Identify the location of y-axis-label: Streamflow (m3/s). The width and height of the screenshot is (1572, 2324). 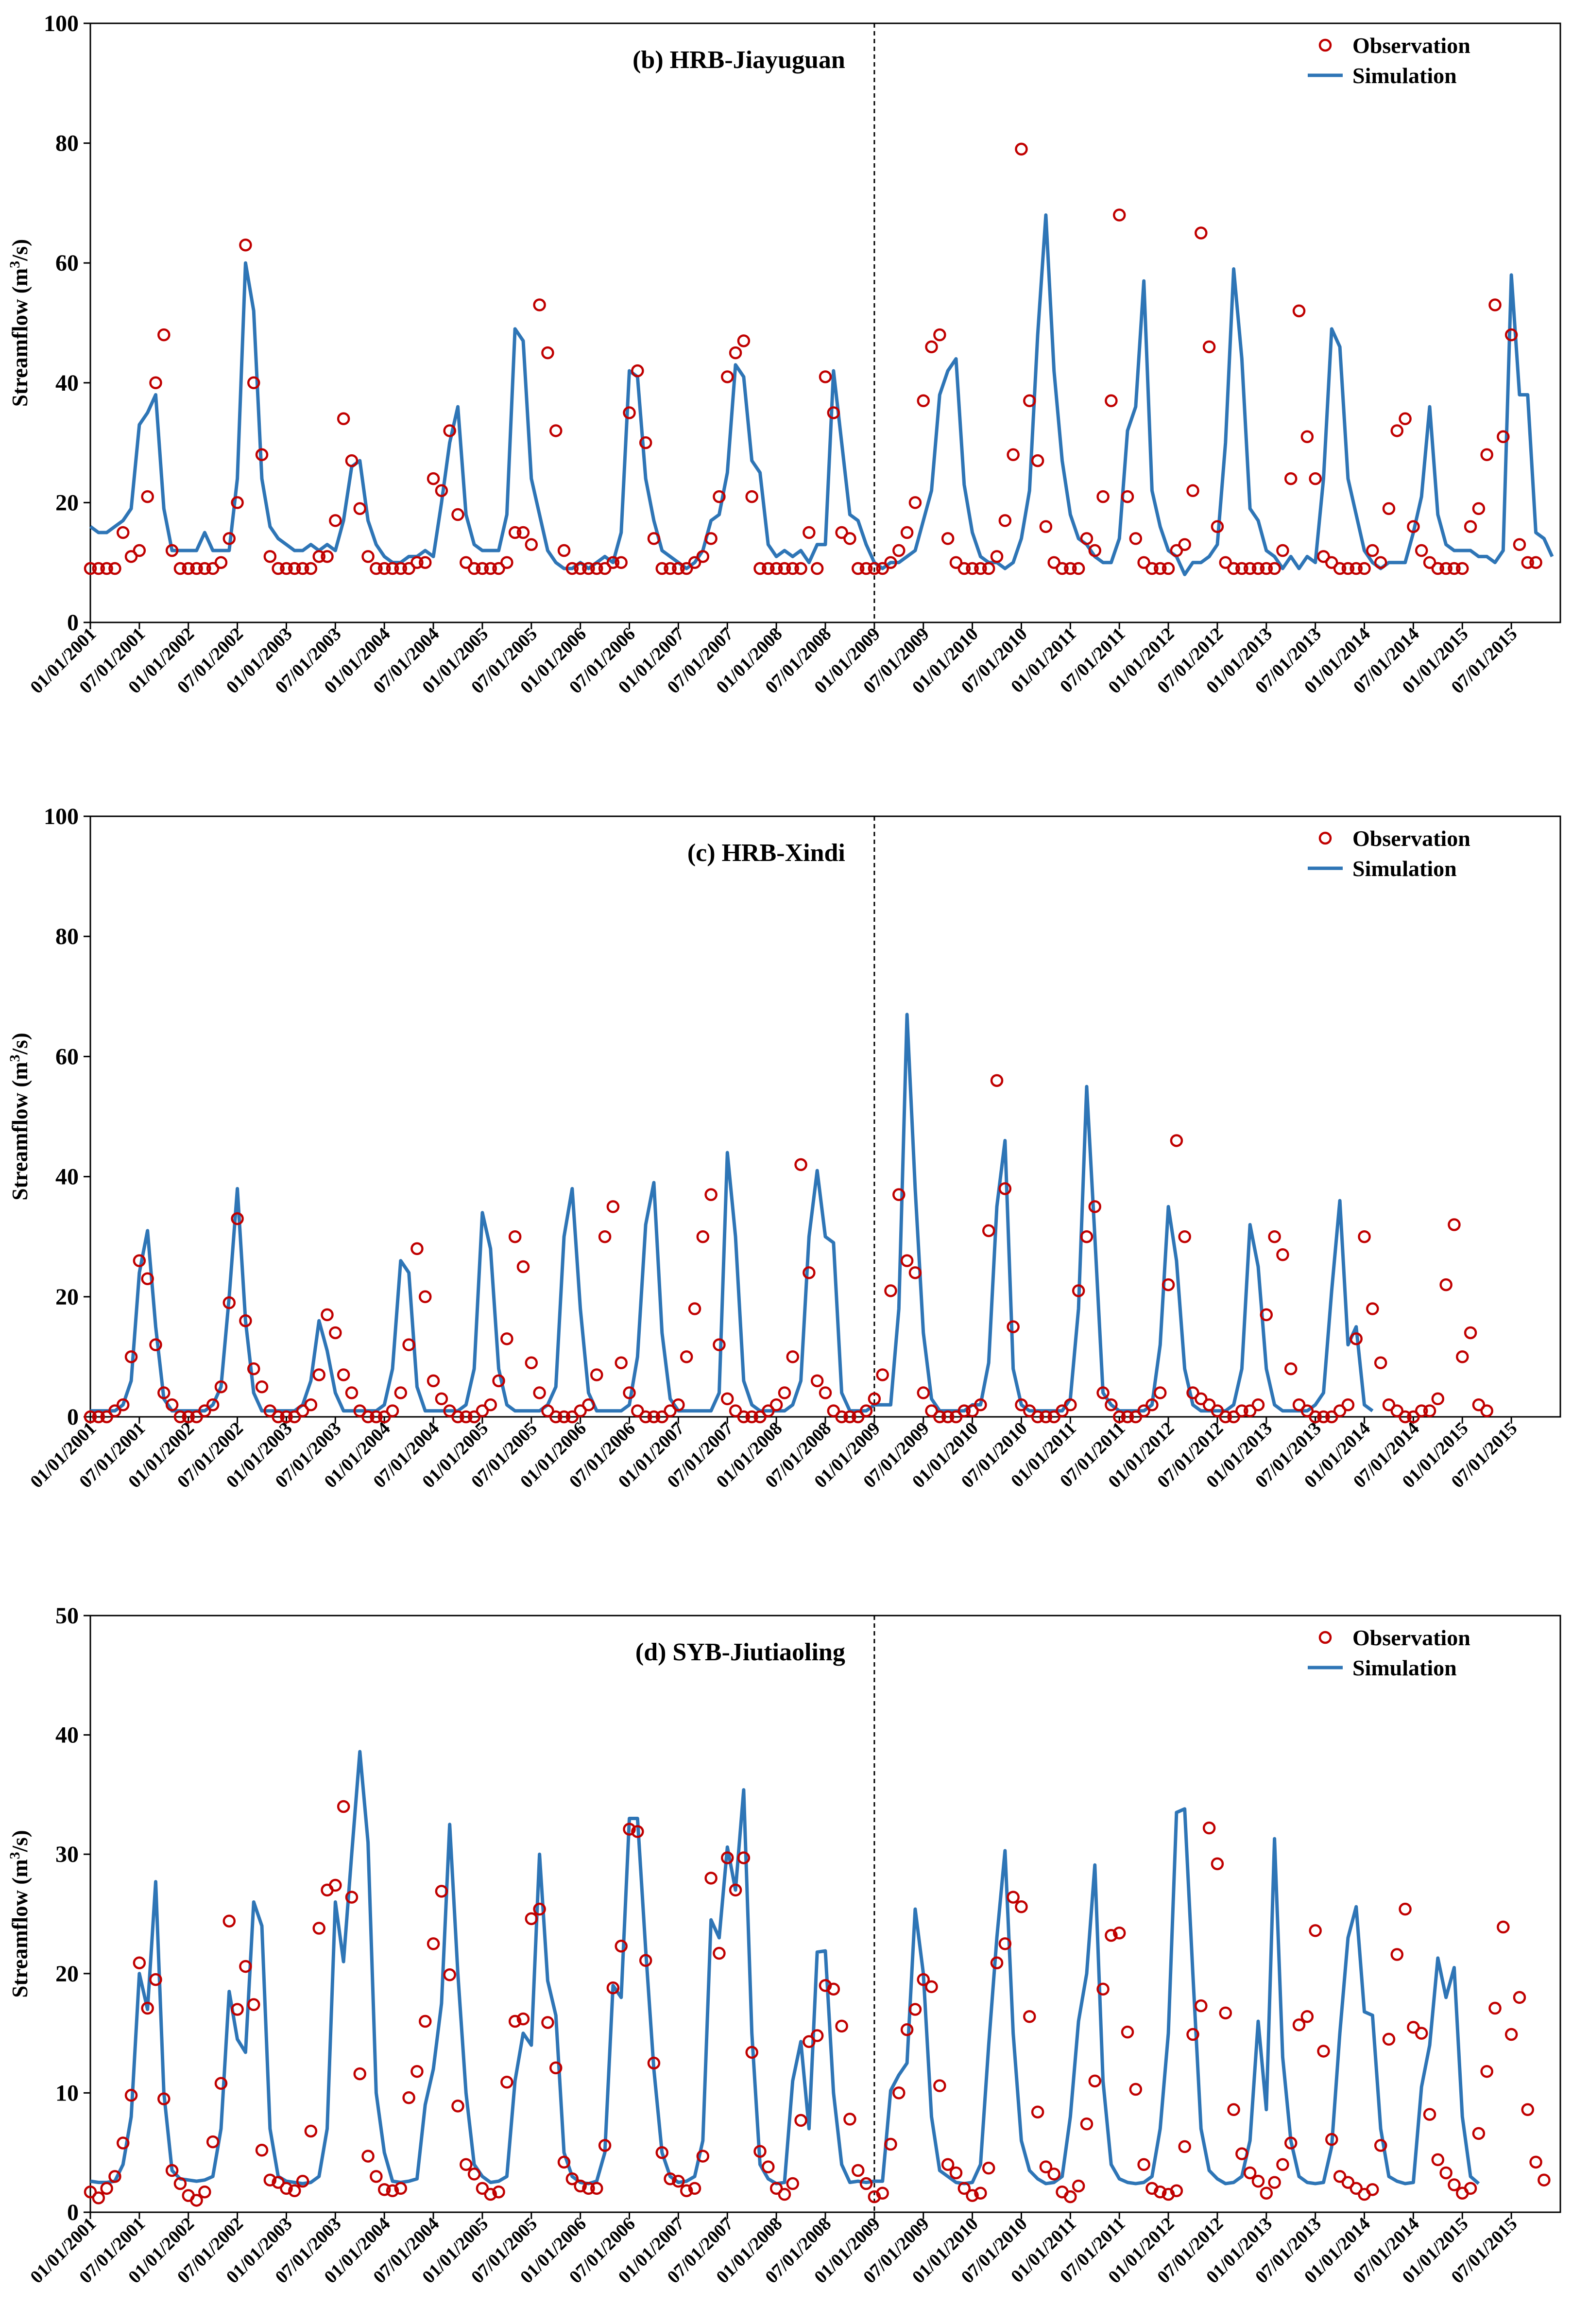
(20, 323).